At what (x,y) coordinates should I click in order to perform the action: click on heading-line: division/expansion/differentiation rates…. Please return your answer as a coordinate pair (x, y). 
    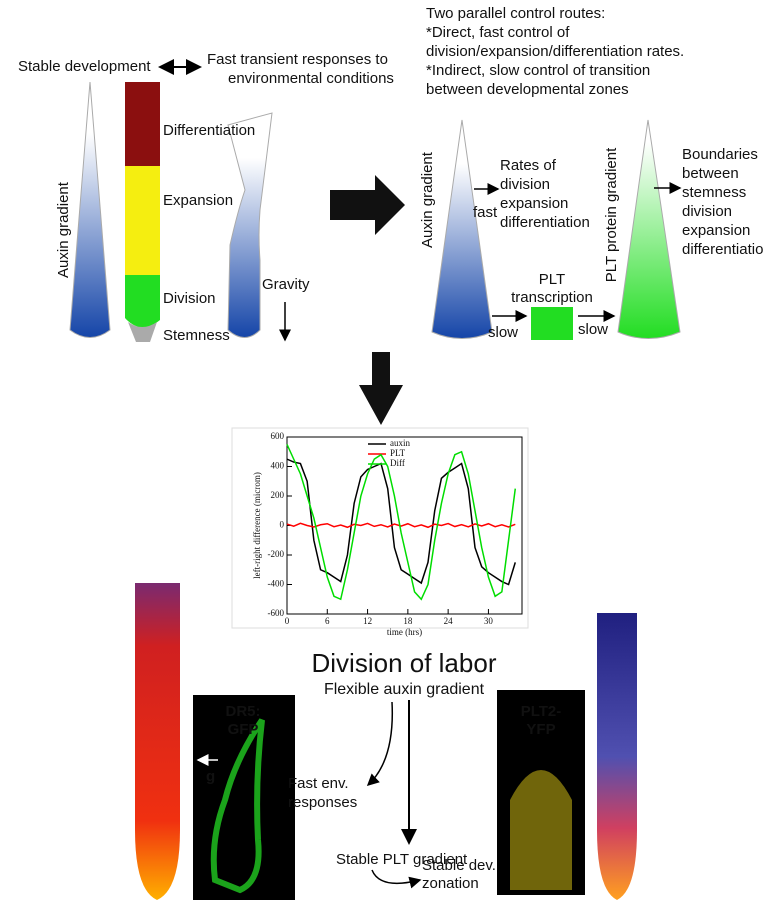
    Looking at the image, I should click on (555, 51).